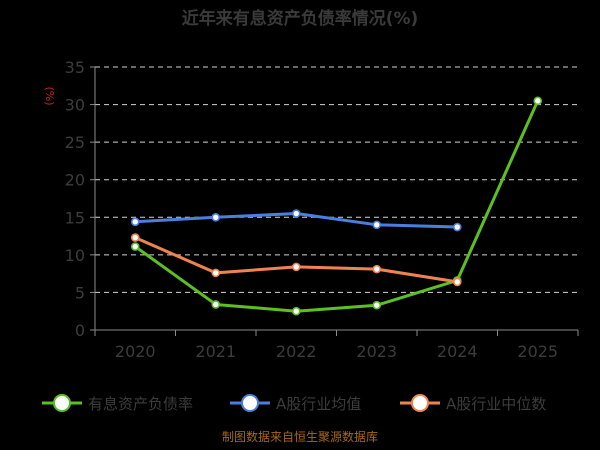 The image size is (600, 450). What do you see at coordinates (75, 217) in the screenshot?
I see `y-tick-label: 15` at bounding box center [75, 217].